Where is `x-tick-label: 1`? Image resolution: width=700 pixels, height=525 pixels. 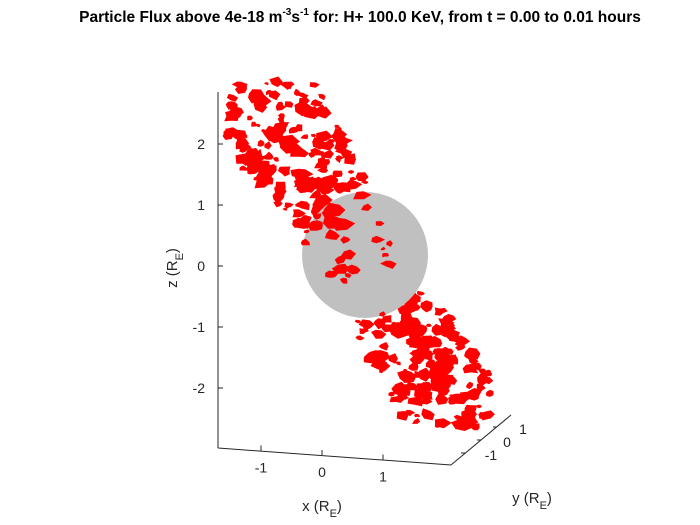
x-tick-label: 1 is located at coordinates (383, 477).